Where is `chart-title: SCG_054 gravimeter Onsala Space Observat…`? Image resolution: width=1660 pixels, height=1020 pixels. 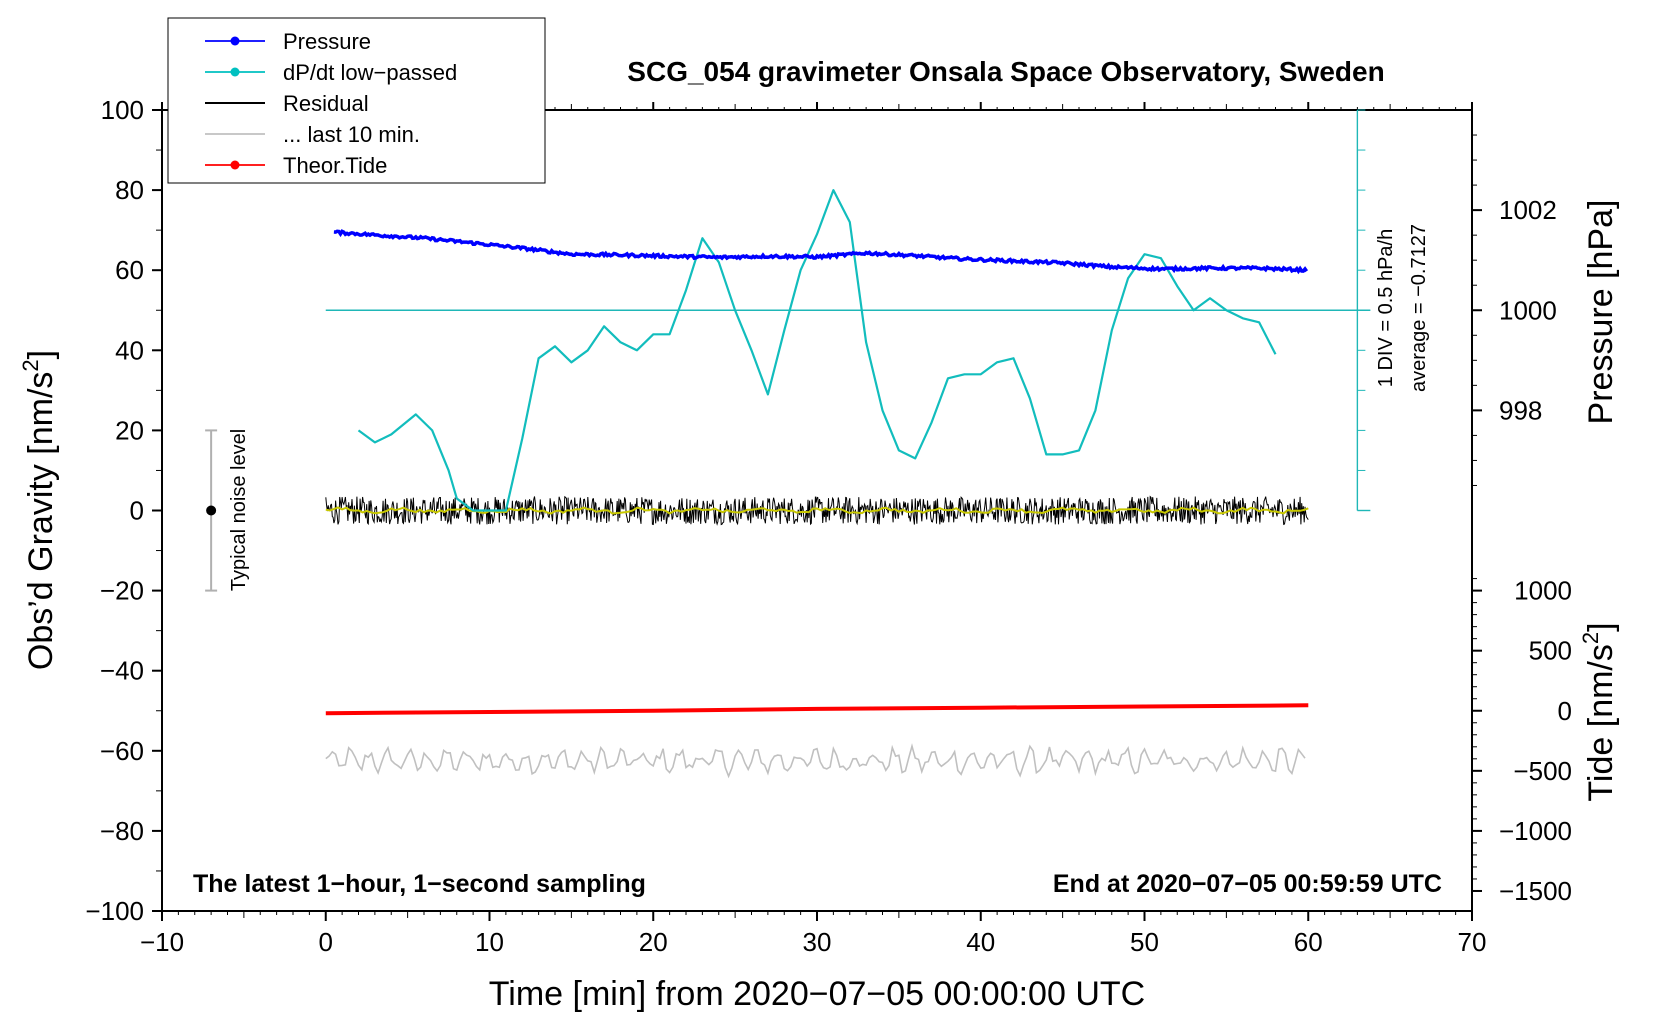
chart-title: SCG_054 gravimeter Onsala Space Observat… is located at coordinates (1005, 71).